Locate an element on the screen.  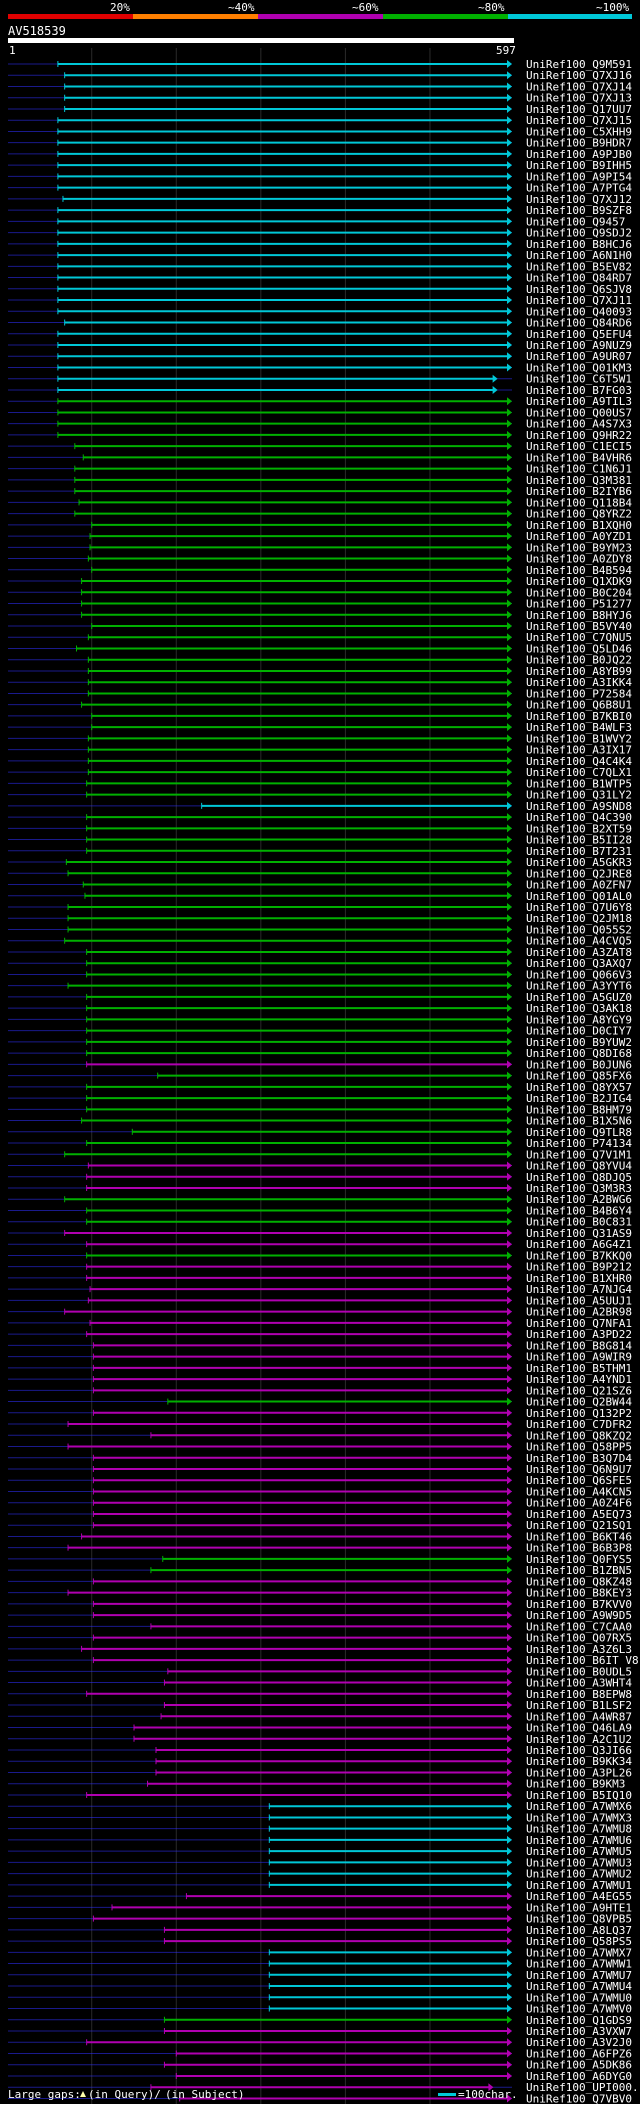
hit-row: UniRef100_A3IKK4 is located at coordinates (320, 682).